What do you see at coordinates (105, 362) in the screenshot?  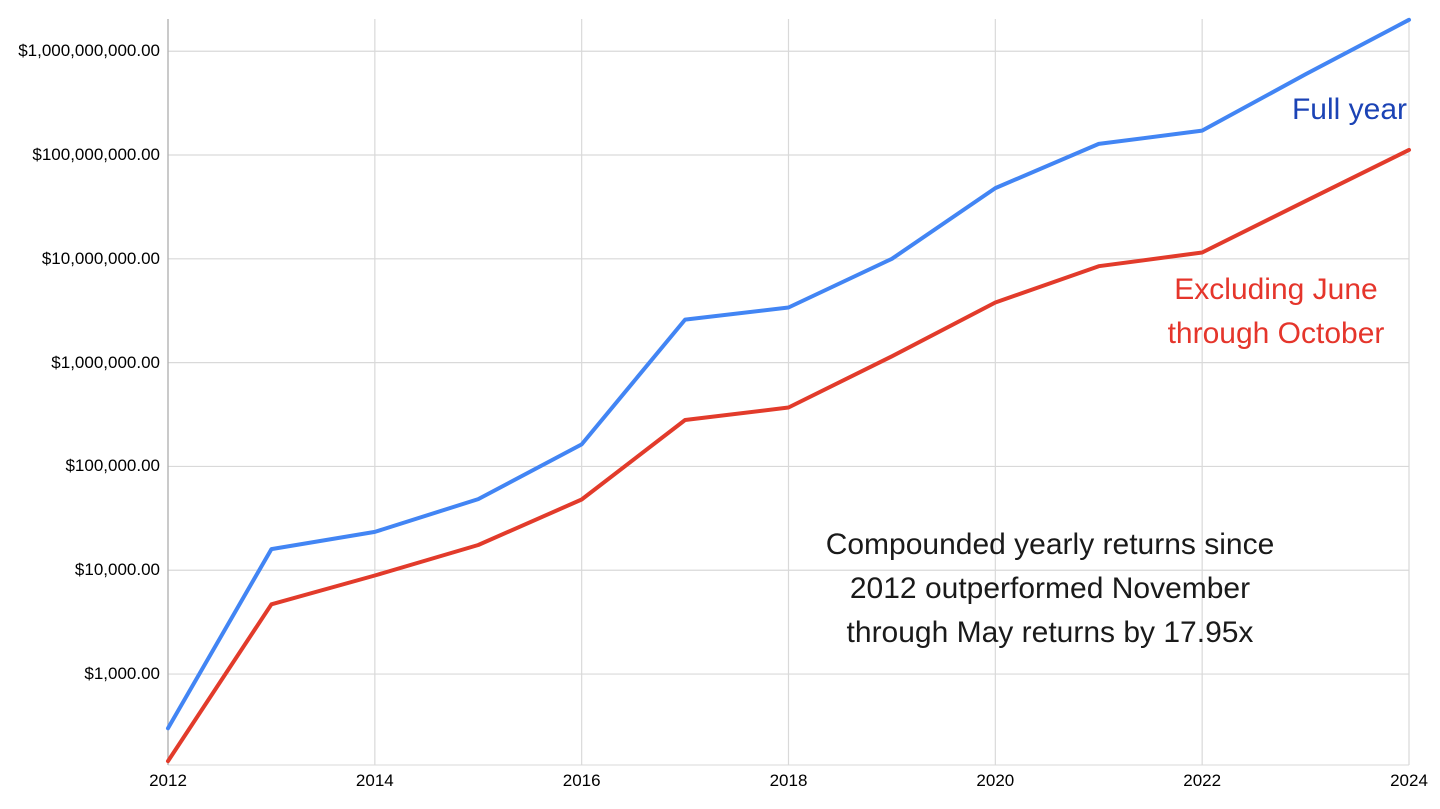 I see `y-axis-tick-label: $1,000,000.00` at bounding box center [105, 362].